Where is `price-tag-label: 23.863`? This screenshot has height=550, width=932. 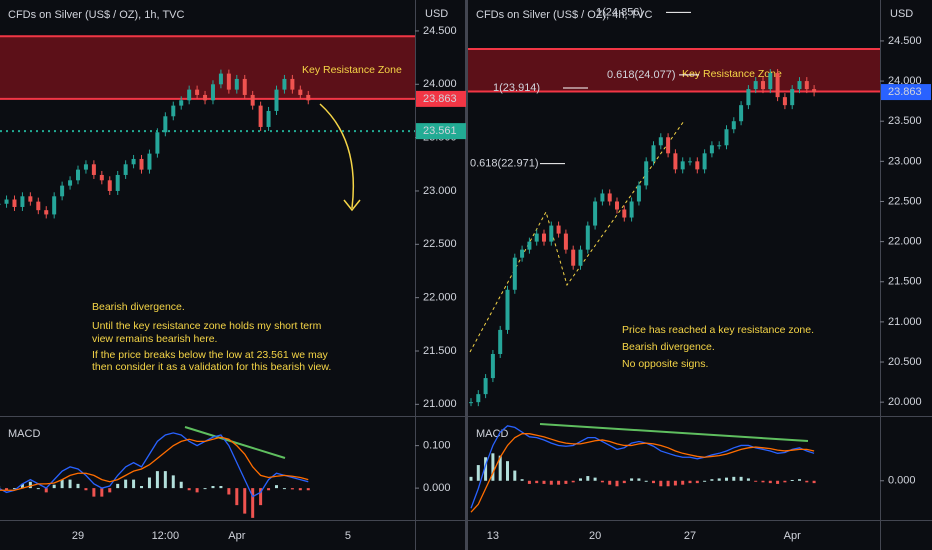 price-tag-label: 23.863 is located at coordinates (440, 99).